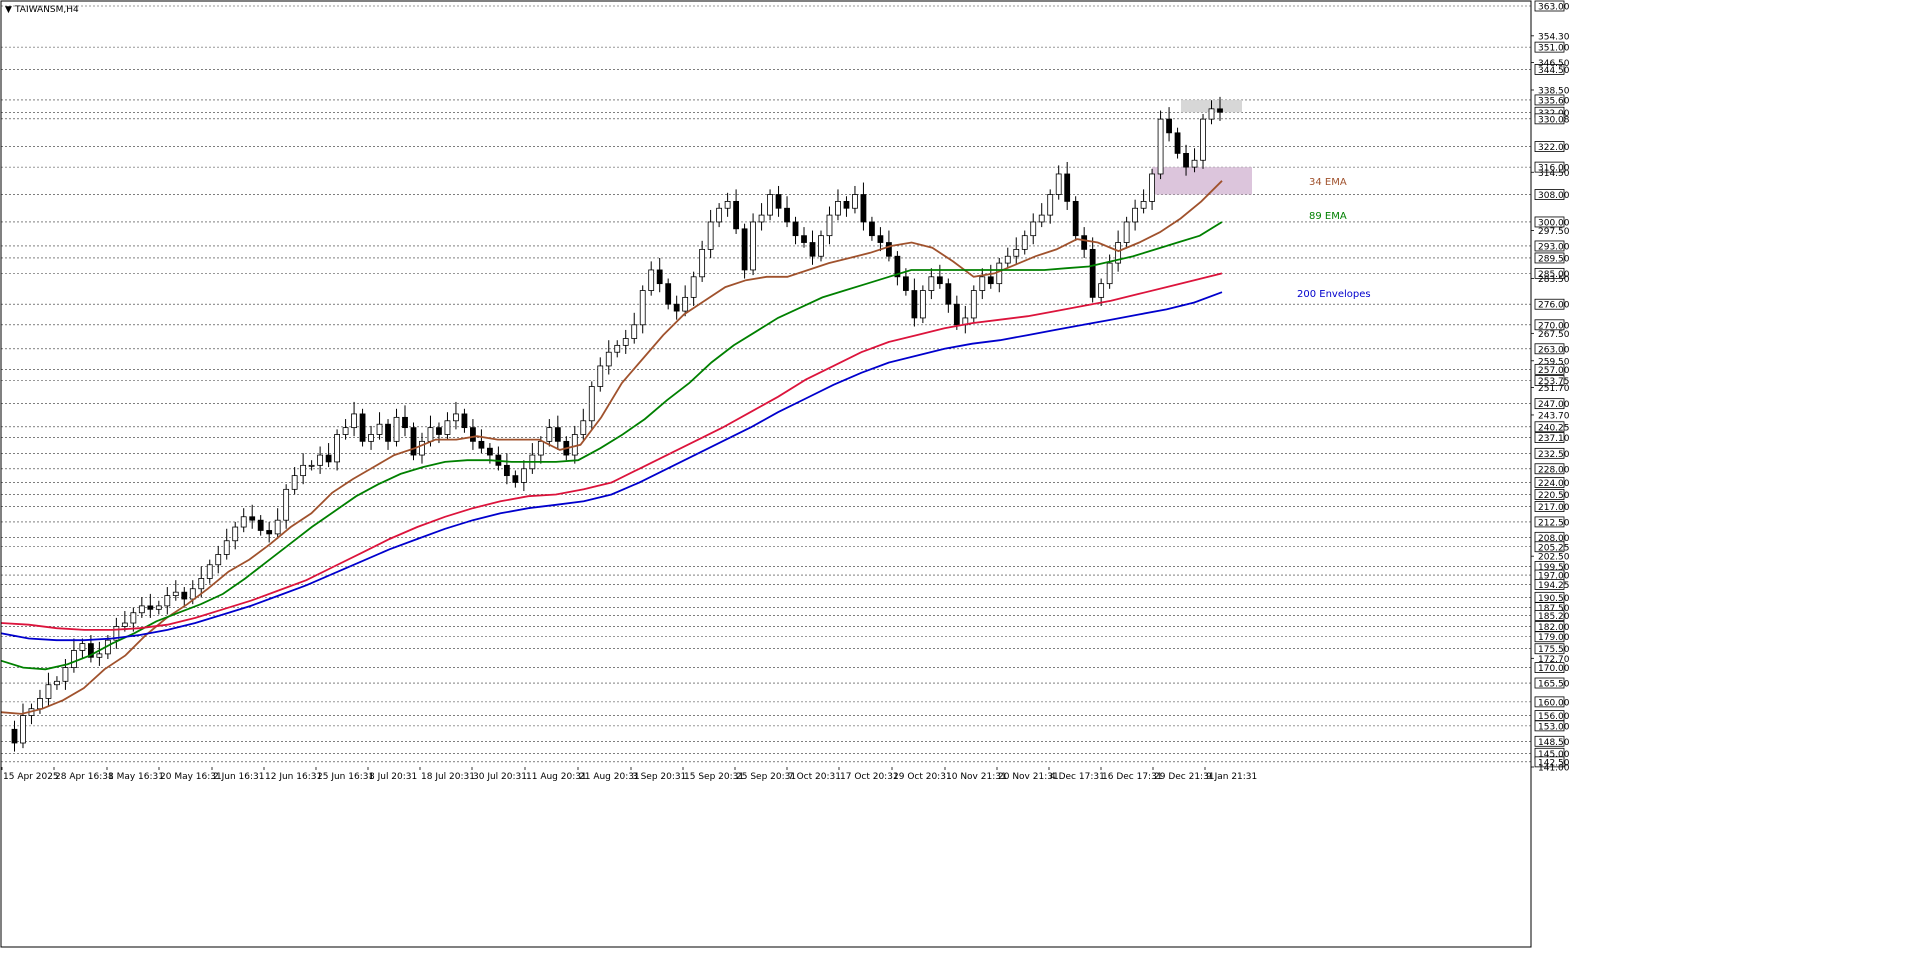  Describe the element at coordinates (1554, 609) in the screenshot. I see `price-label: 187.50` at that location.